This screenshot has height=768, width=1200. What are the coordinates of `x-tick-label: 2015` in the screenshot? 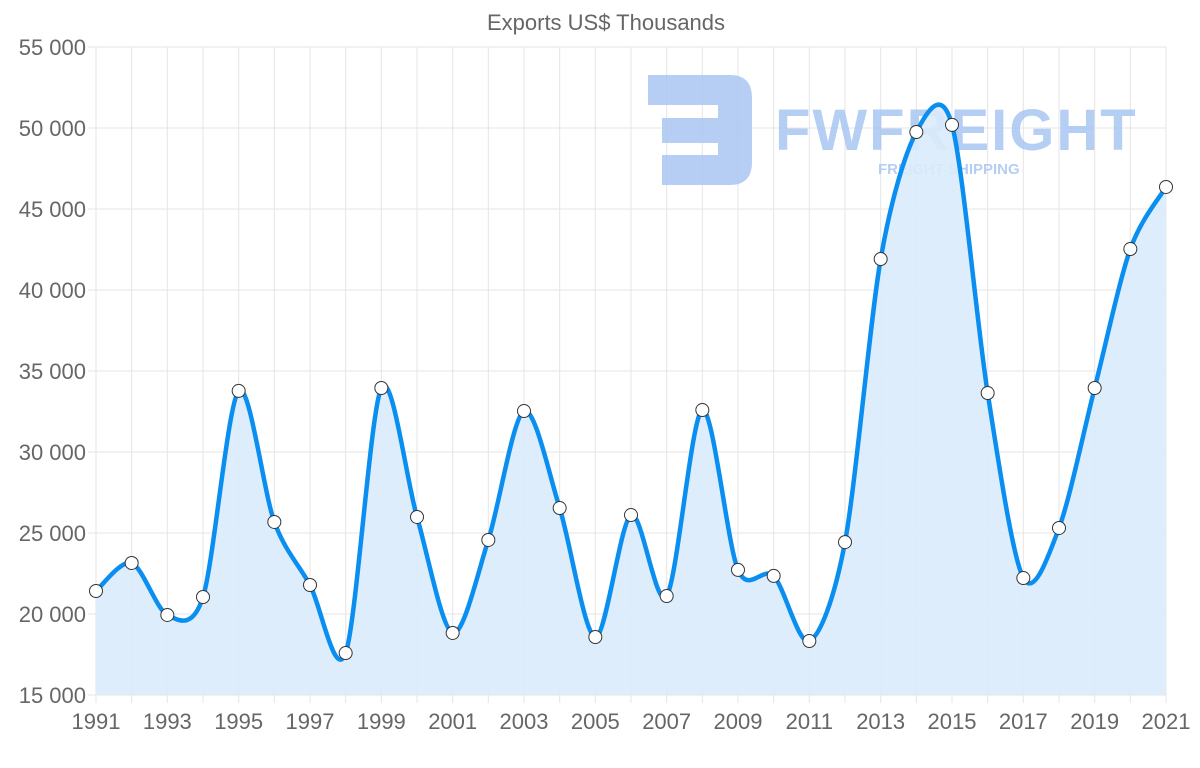 It's located at (952, 721).